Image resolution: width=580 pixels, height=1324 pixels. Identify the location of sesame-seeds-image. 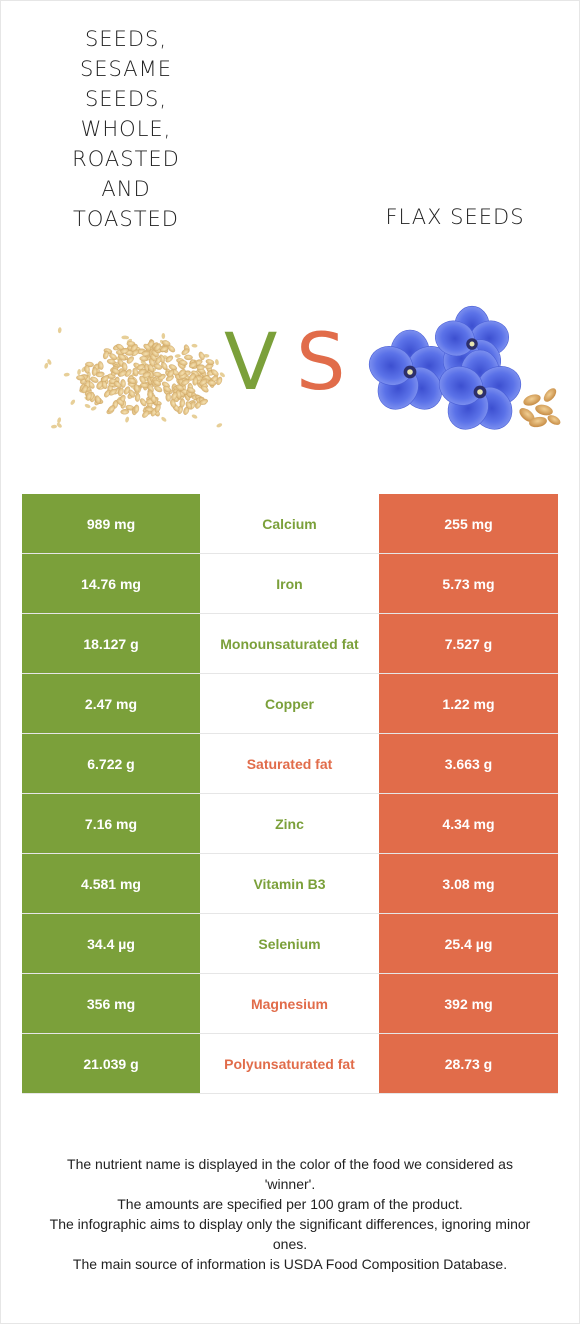
(134, 378).